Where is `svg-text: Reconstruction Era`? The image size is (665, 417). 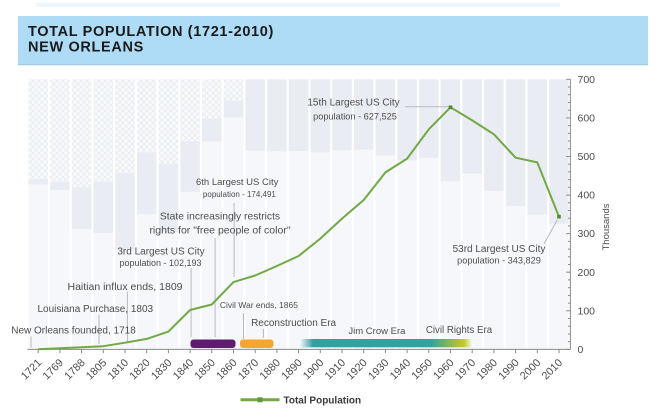 svg-text: Reconstruction Era is located at coordinates (293, 323).